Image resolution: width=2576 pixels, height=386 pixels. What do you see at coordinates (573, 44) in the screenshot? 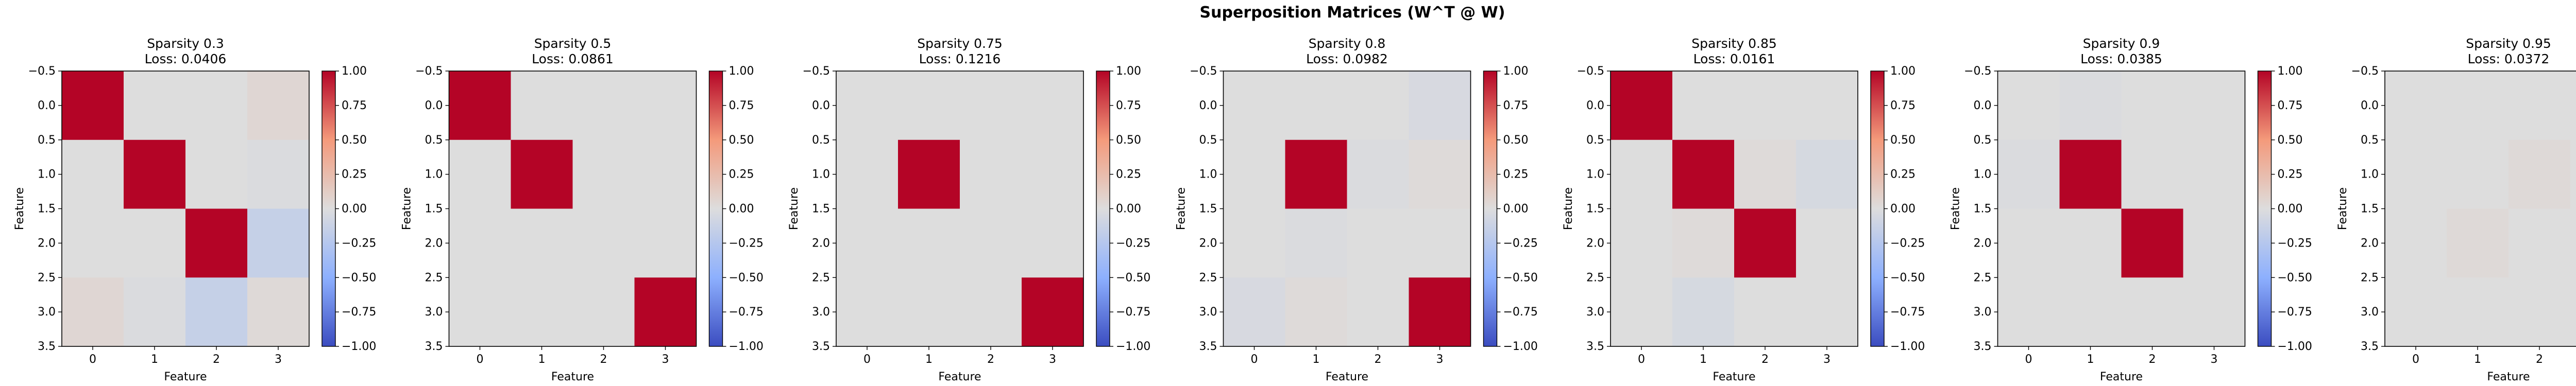
I see `panel-title: Sparsity 0.5` at bounding box center [573, 44].